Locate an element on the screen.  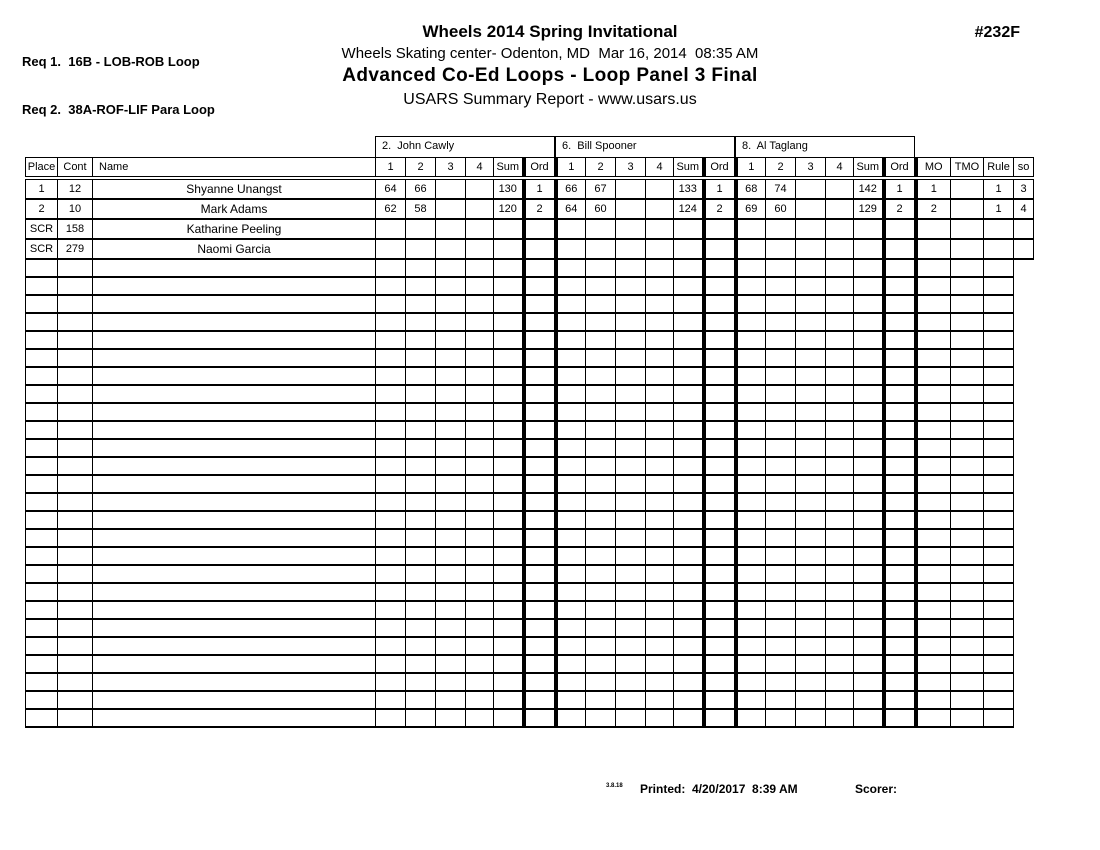
cell: 62 is located at coordinates (390, 209).